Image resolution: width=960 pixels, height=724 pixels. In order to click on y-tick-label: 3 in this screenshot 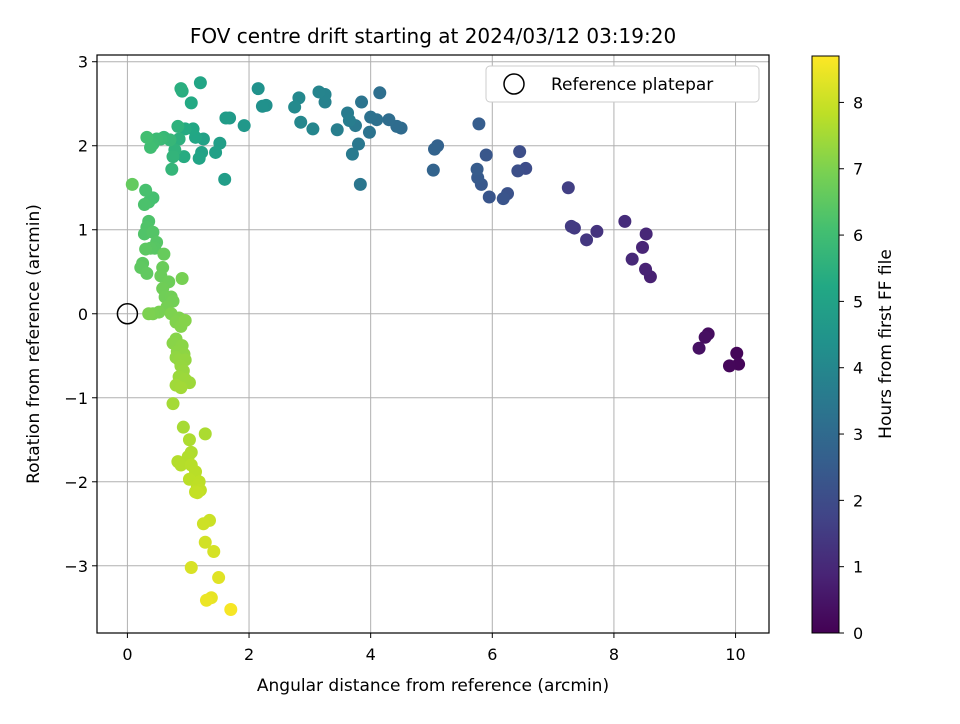, I will do `click(83, 62)`.